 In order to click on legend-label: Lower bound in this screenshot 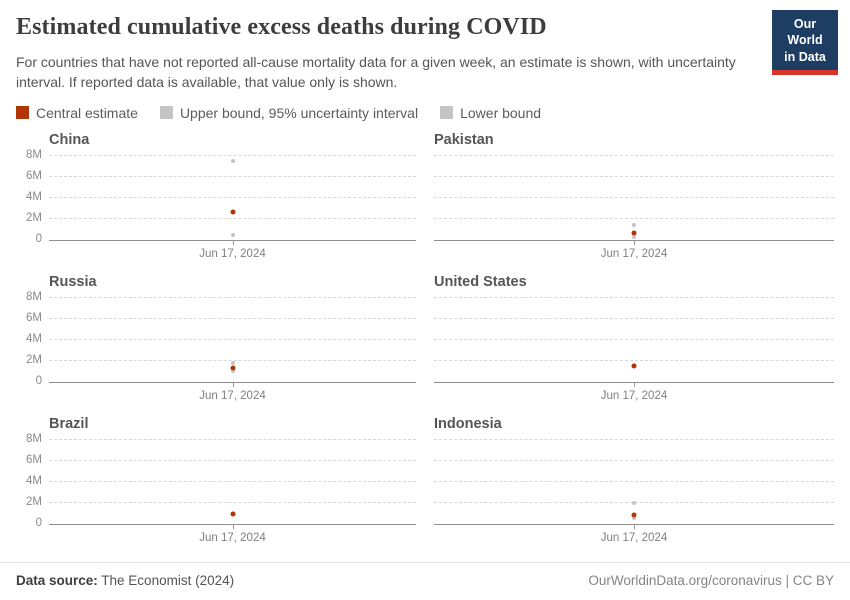, I will do `click(501, 112)`.